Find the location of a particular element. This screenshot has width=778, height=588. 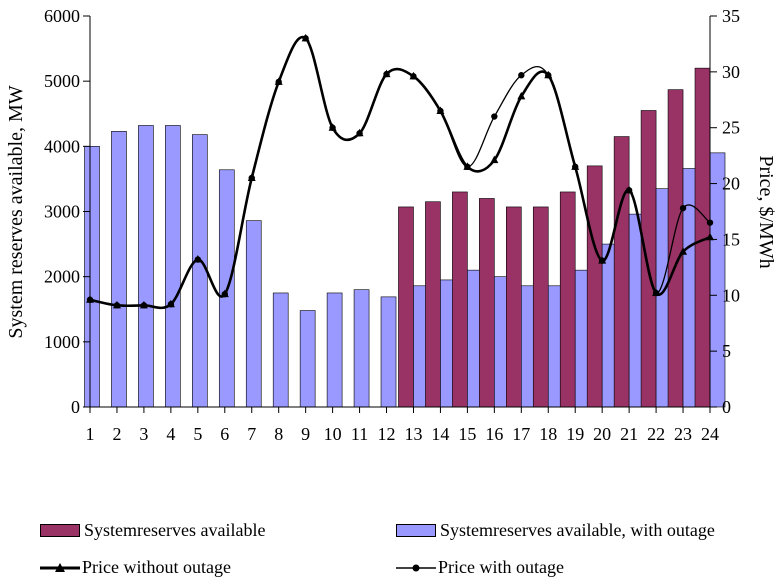

y-tick-label-0: 0 is located at coordinates (75, 407).